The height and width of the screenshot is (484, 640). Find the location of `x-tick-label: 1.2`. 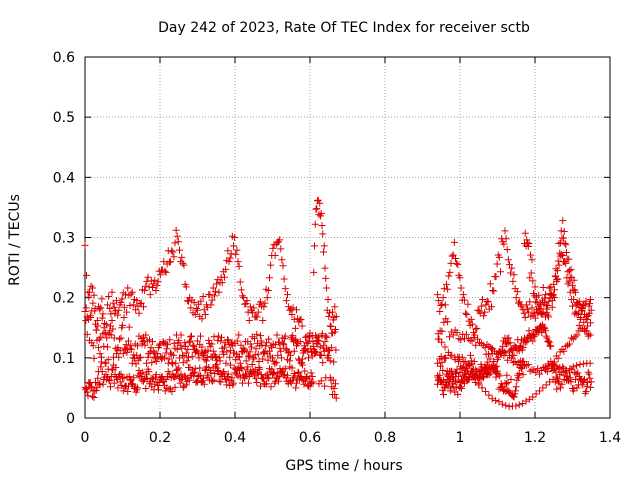

x-tick-label: 1.2 is located at coordinates (535, 438).